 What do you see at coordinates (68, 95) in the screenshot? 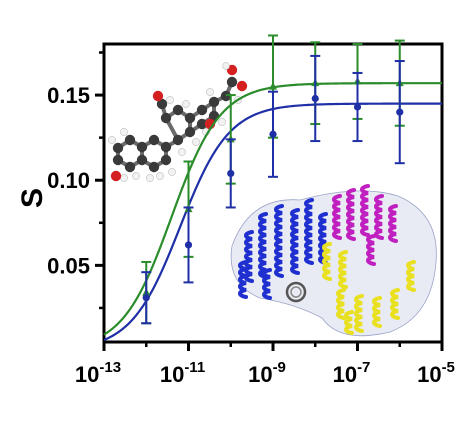
I see `y-tick-label: 0.15` at bounding box center [68, 95].